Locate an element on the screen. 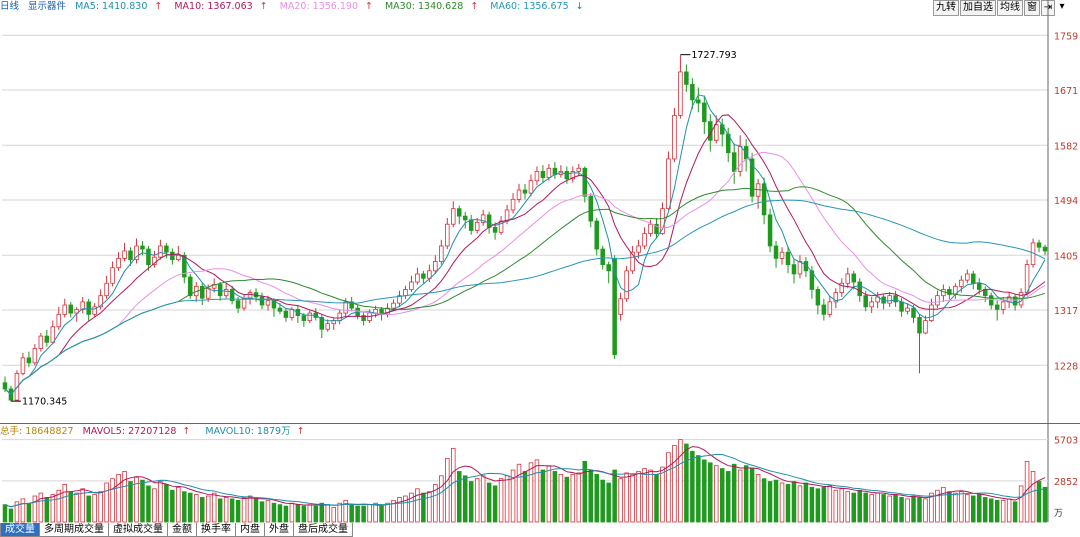 This screenshot has width=1080, height=537. window-button: 窗 is located at coordinates (1032, 8).